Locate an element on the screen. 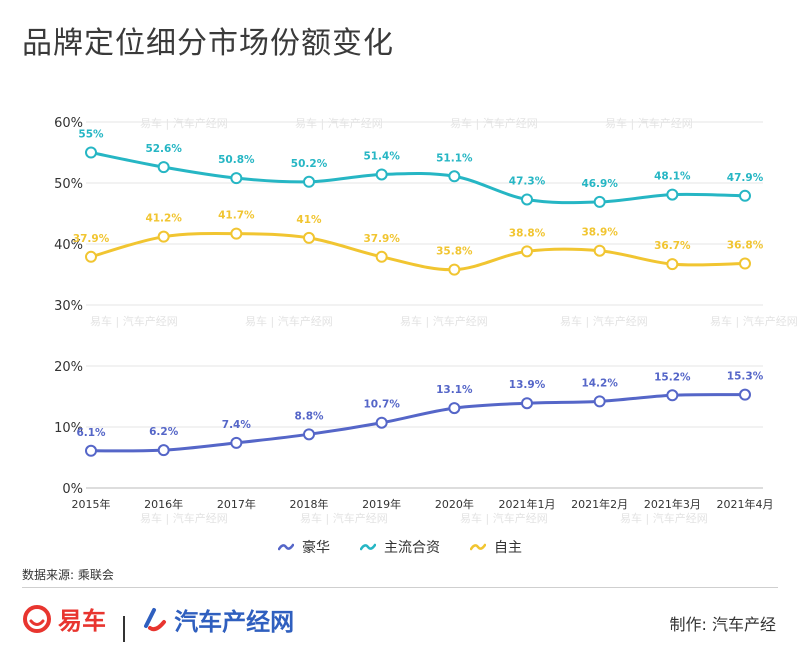 Image resolution: width=800 pixels, height=658 pixels. y-tick-label: 40% is located at coordinates (68, 245).